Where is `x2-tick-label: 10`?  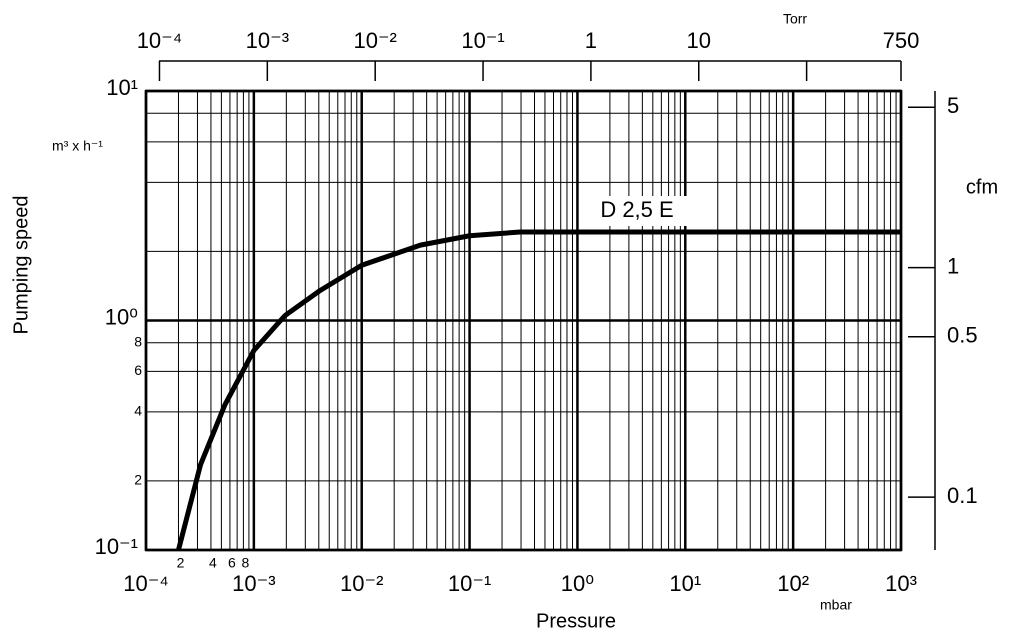
x2-tick-label: 10 is located at coordinates (699, 40).